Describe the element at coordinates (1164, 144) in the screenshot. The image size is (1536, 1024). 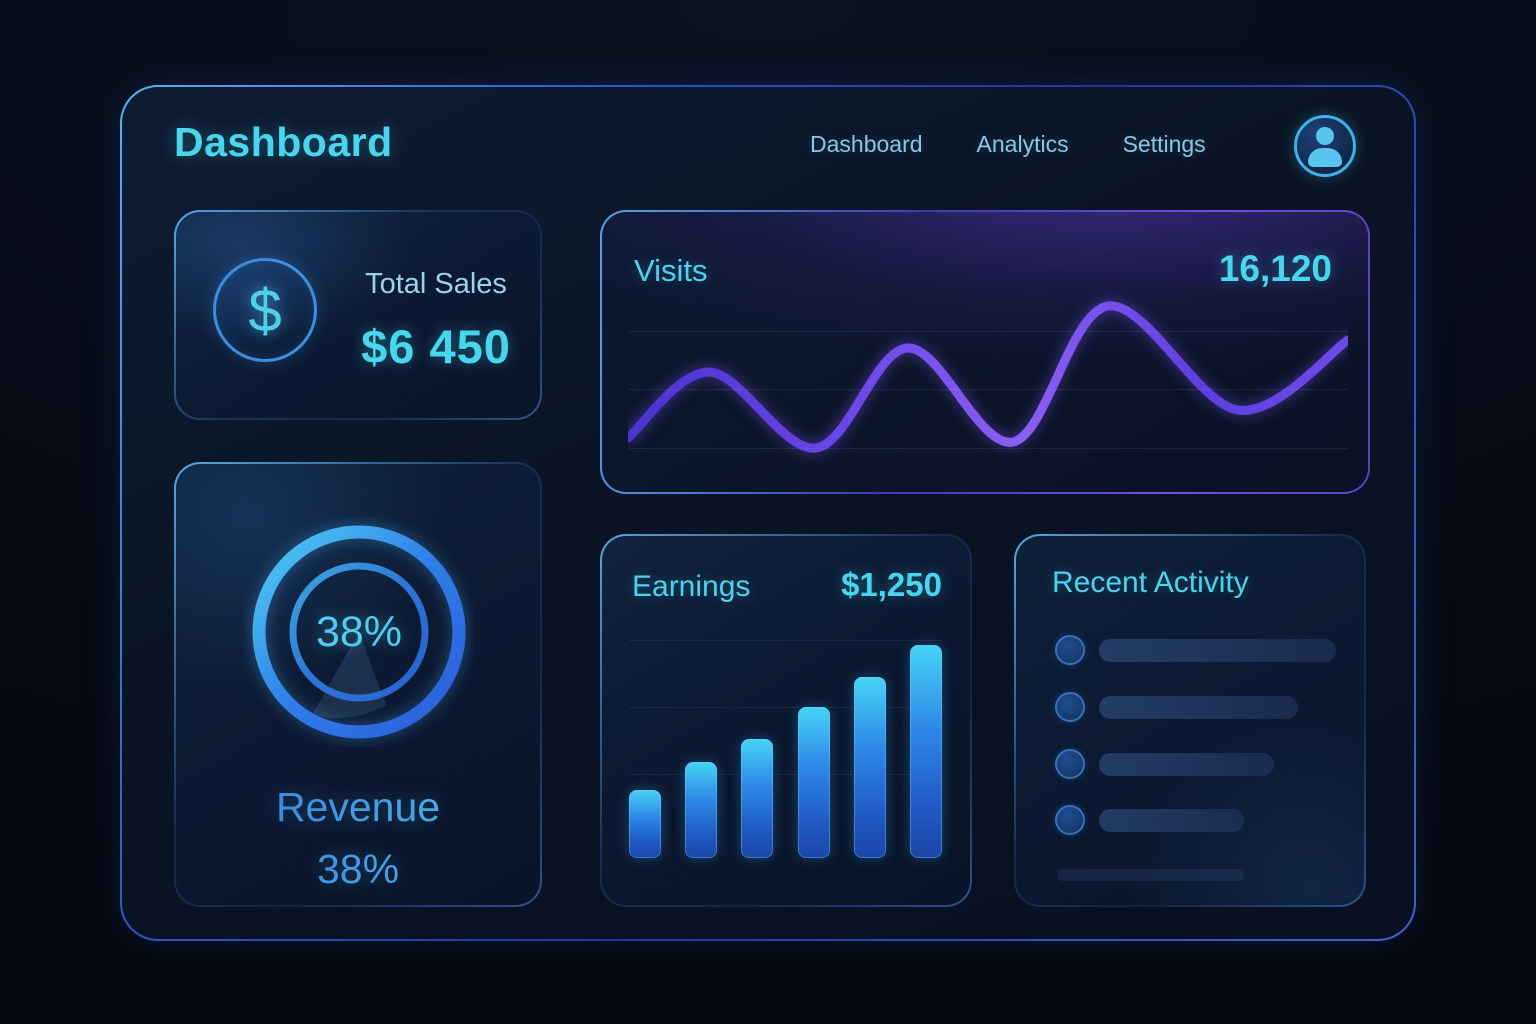
I see `nav-item-settings: Settings` at that location.